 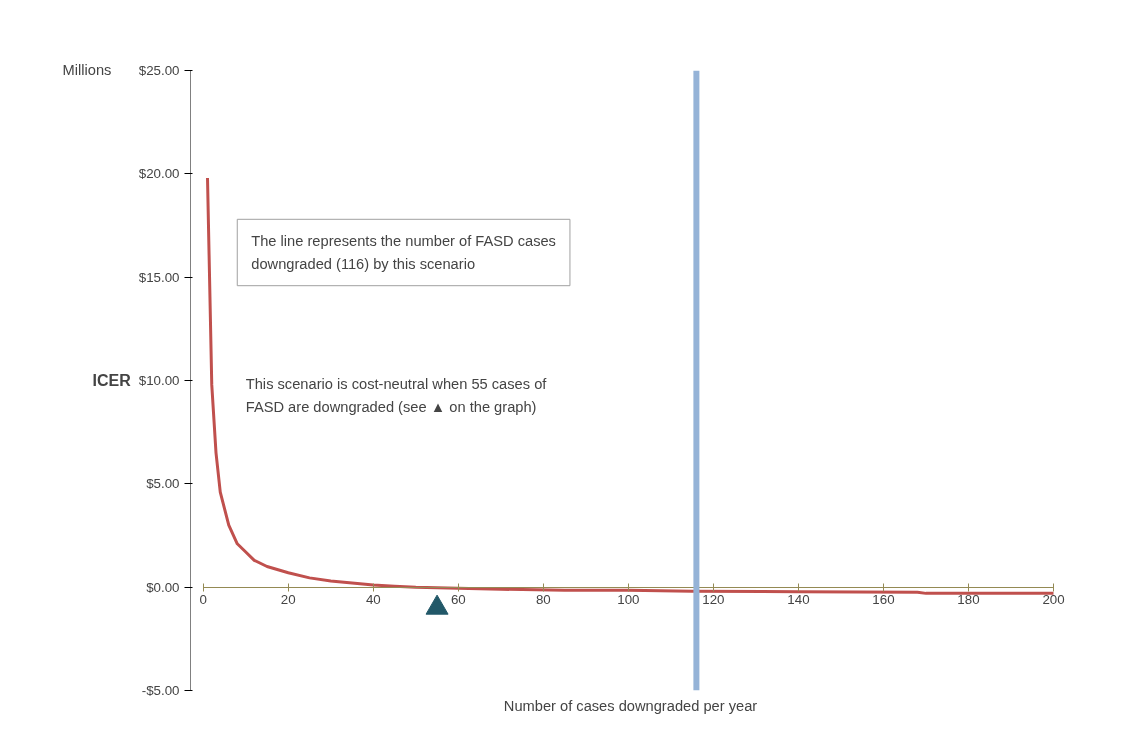 I want to click on y-tick-label: $15.00, so click(x=159, y=277).